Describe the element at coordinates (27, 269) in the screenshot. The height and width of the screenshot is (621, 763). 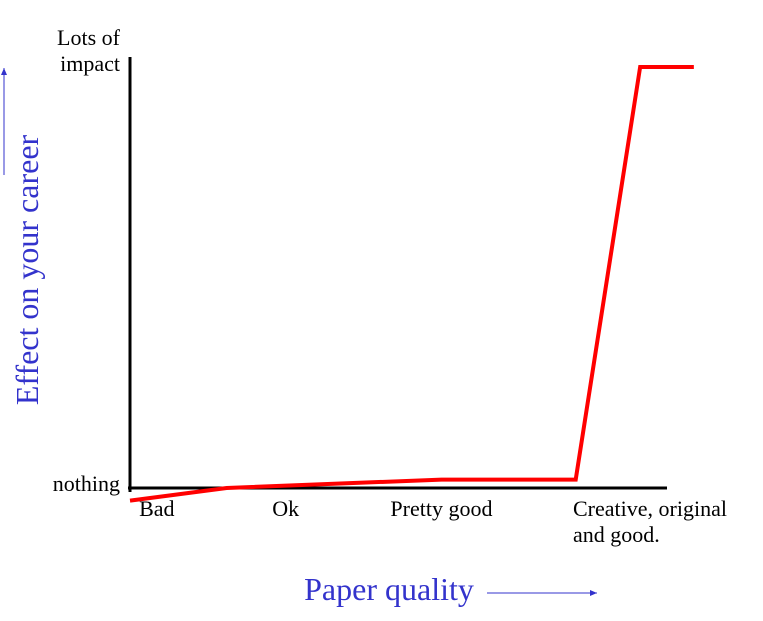
I see `y-axis-label: Effect on your career` at that location.